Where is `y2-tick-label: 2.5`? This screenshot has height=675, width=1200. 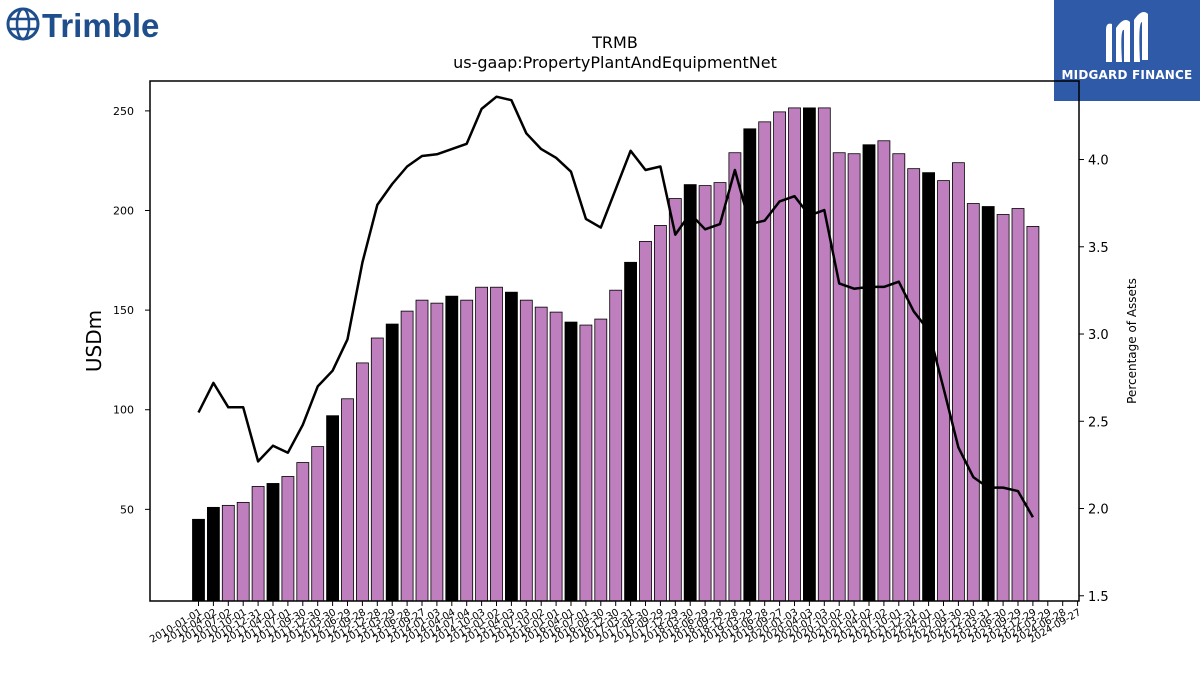
y2-tick-label: 2.5 is located at coordinates (1098, 422).